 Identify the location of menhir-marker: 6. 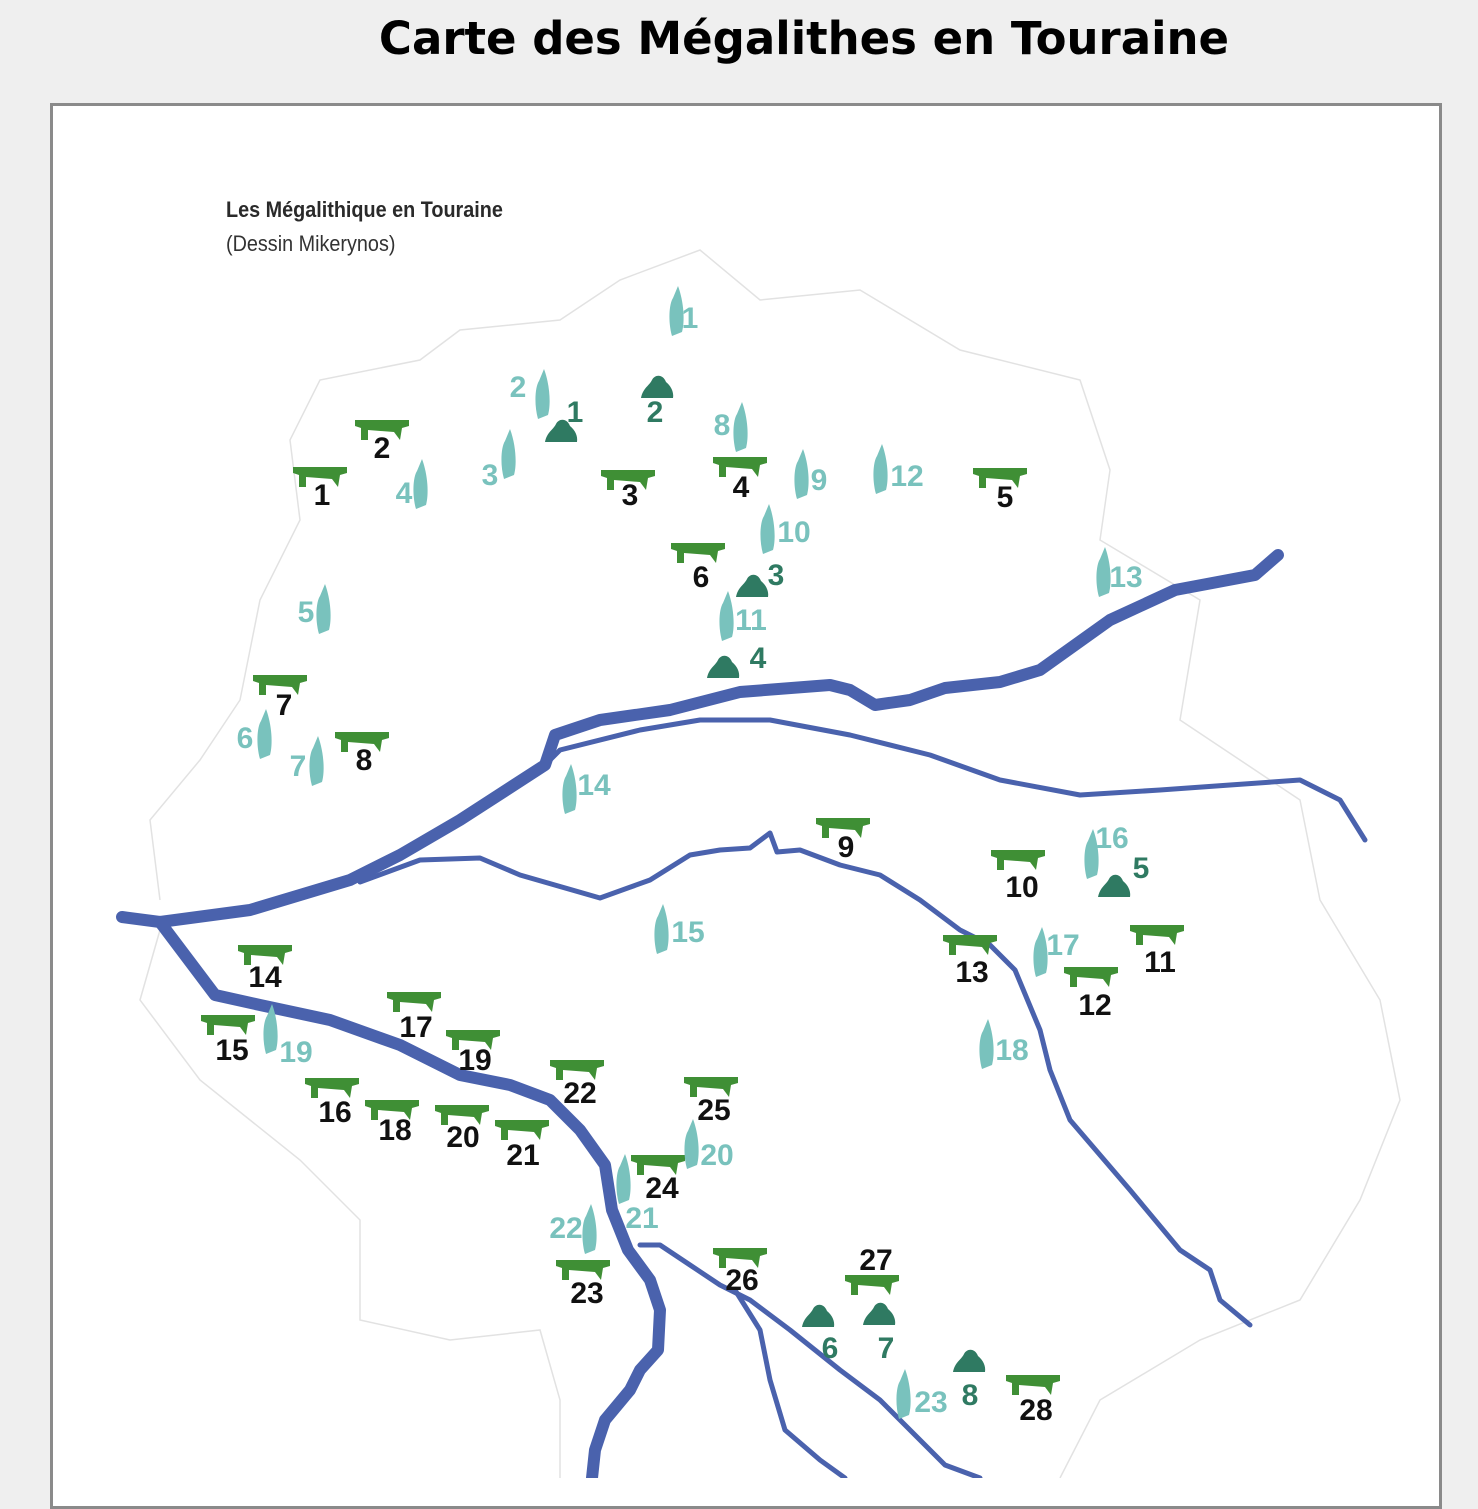
(254, 734).